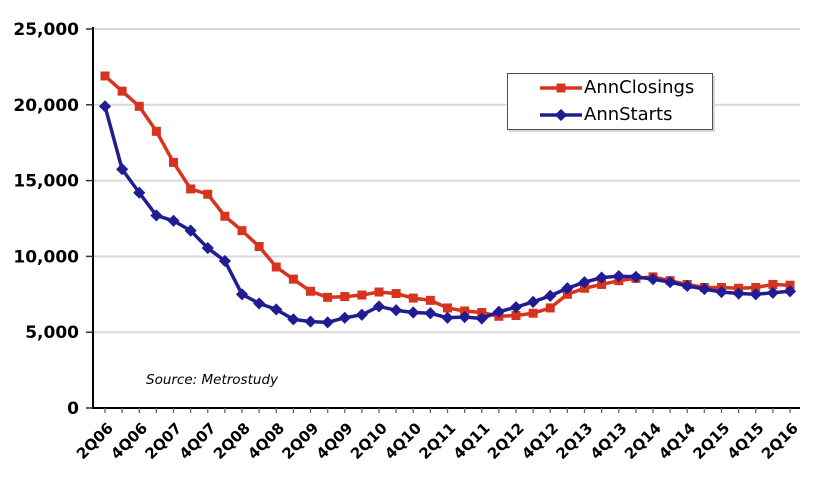 This screenshot has height=479, width=823. I want to click on source-annotation: Source: Metrostudy, so click(212, 380).